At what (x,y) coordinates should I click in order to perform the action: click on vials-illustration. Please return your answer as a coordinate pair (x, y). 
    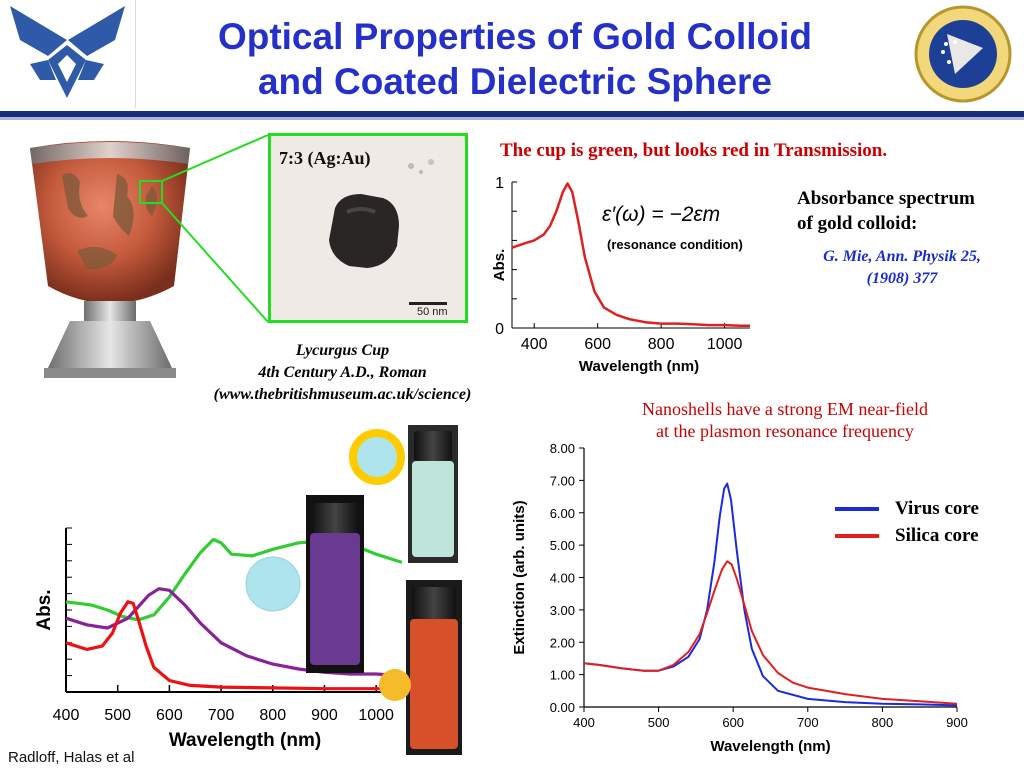
    Looking at the image, I should click on (351, 590).